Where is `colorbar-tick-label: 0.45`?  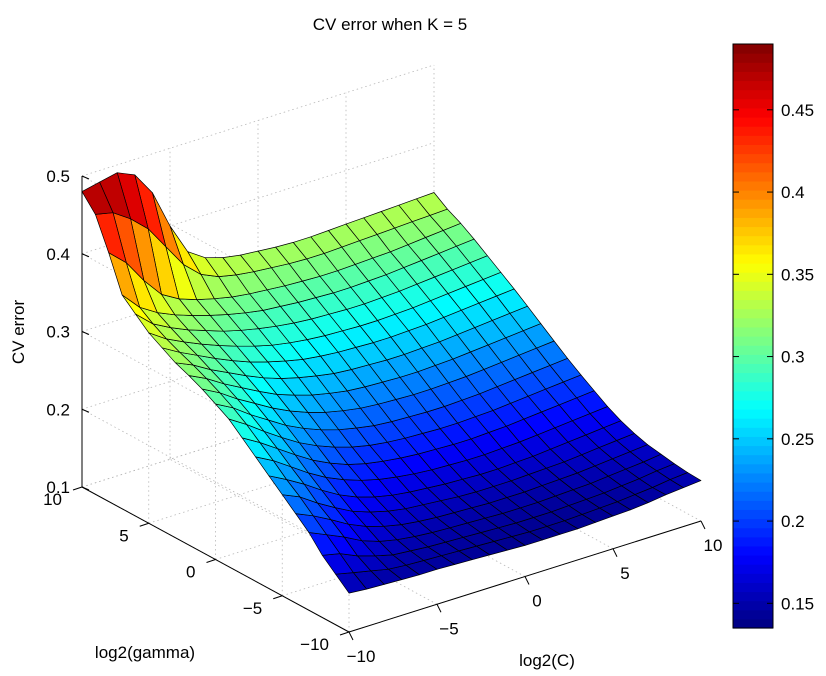 colorbar-tick-label: 0.45 is located at coordinates (797, 110).